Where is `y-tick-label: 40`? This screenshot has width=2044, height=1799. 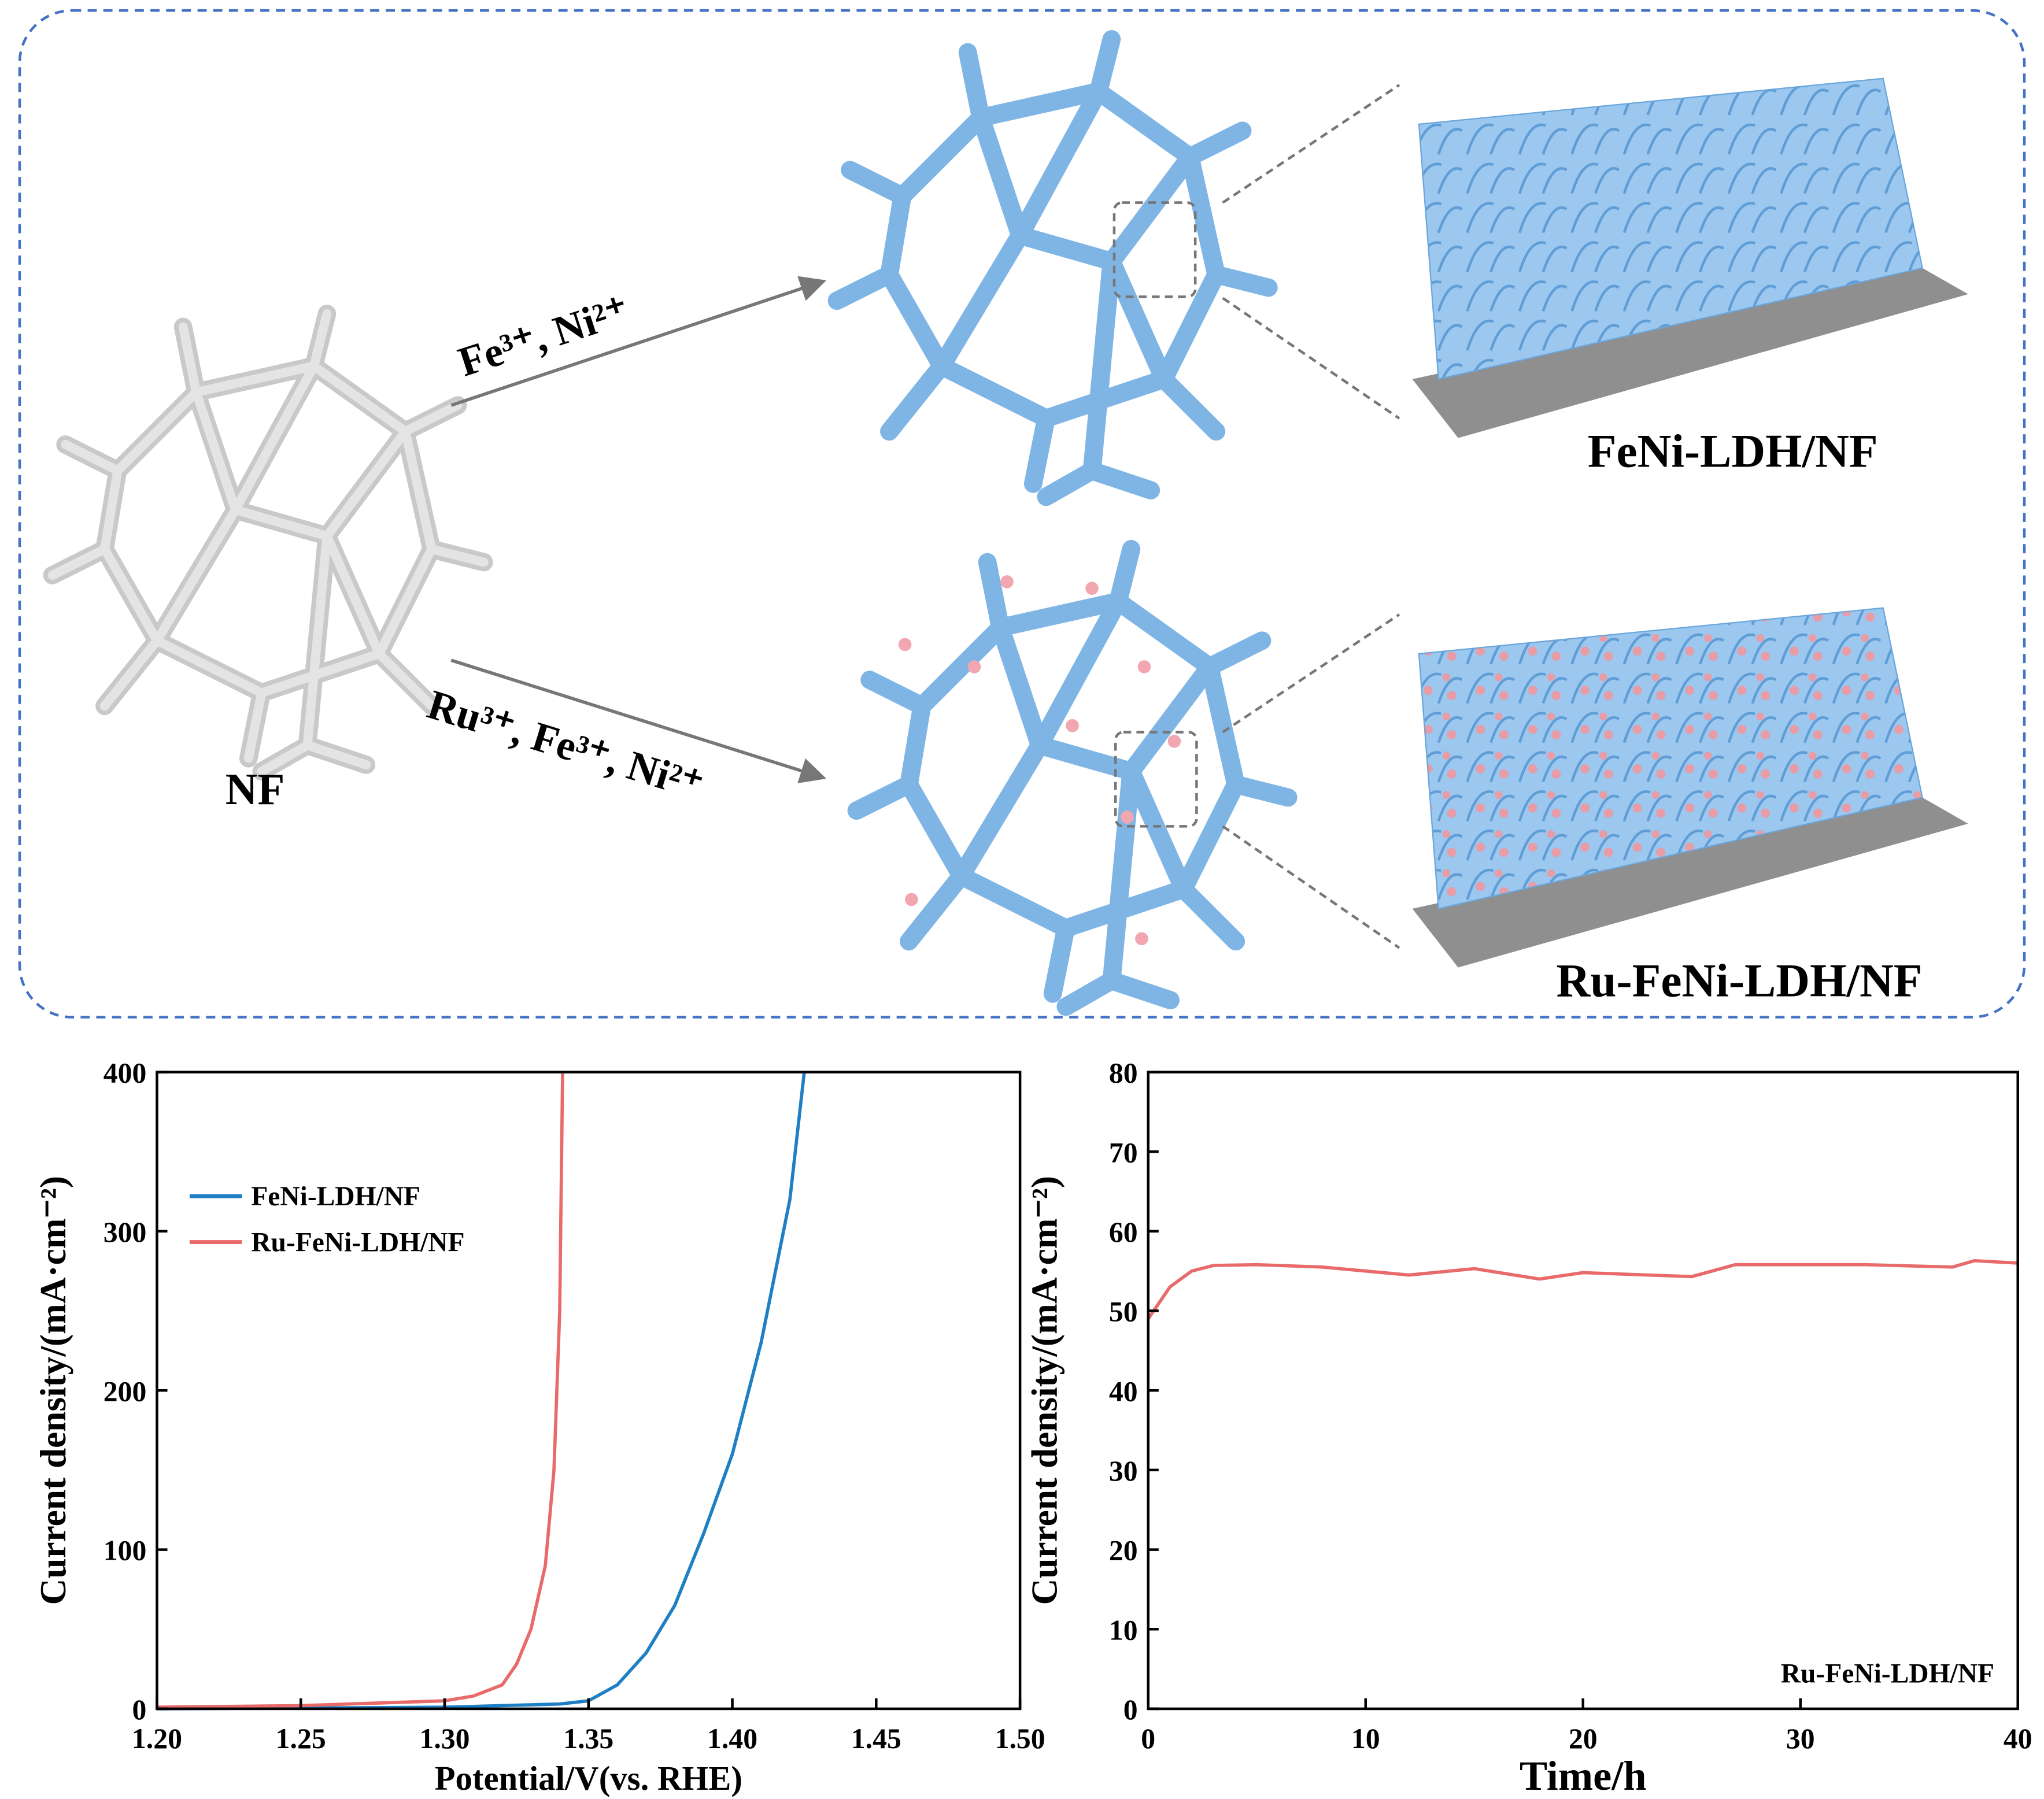 y-tick-label: 40 is located at coordinates (1123, 1391).